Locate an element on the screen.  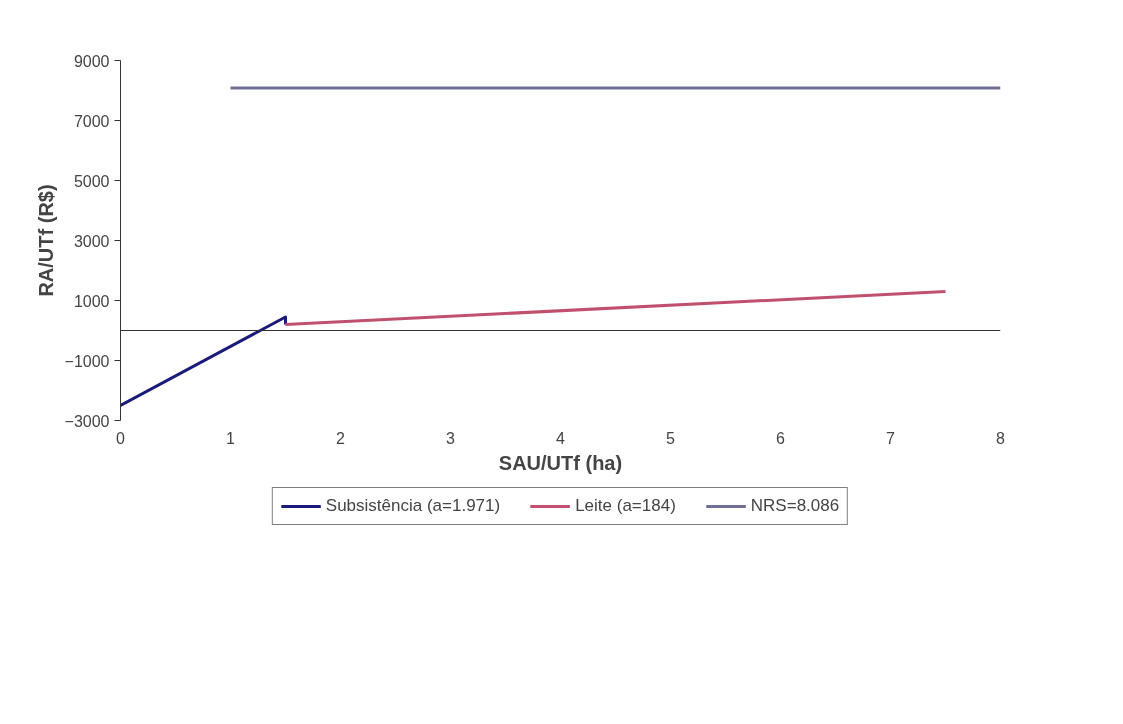
x-tick-label: 1 is located at coordinates (231, 438).